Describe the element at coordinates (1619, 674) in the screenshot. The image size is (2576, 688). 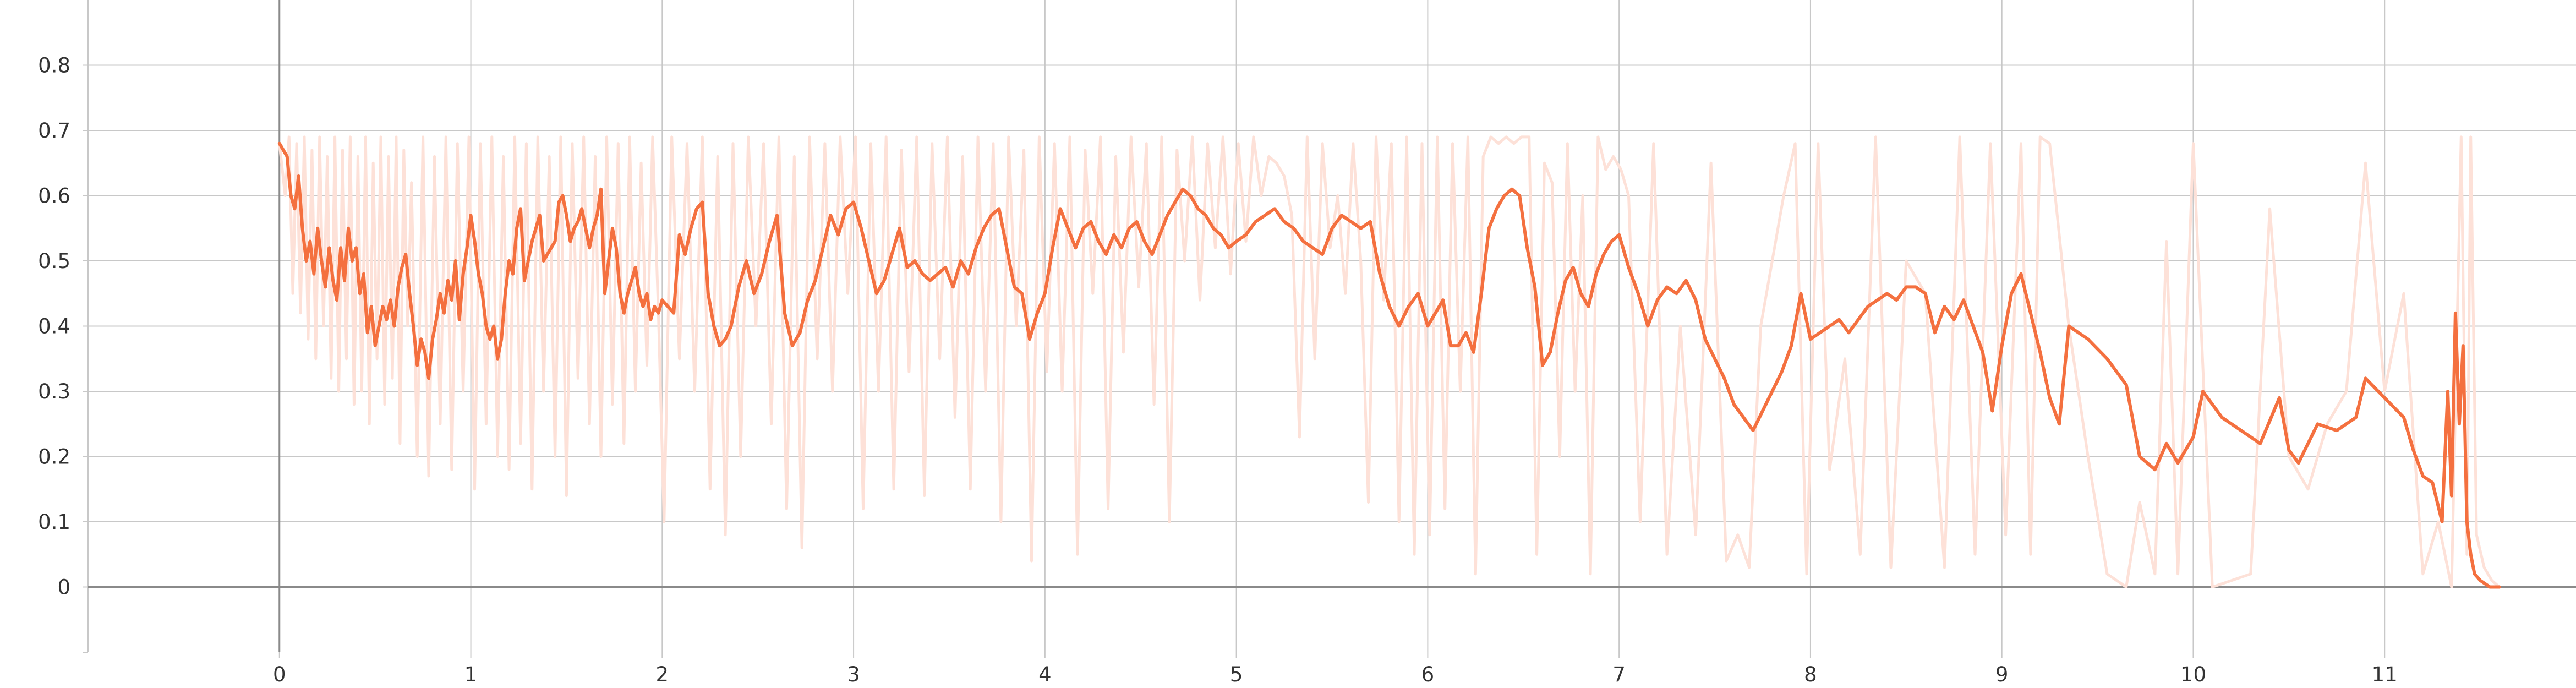
I see `x-tick-label-7: 7` at that location.